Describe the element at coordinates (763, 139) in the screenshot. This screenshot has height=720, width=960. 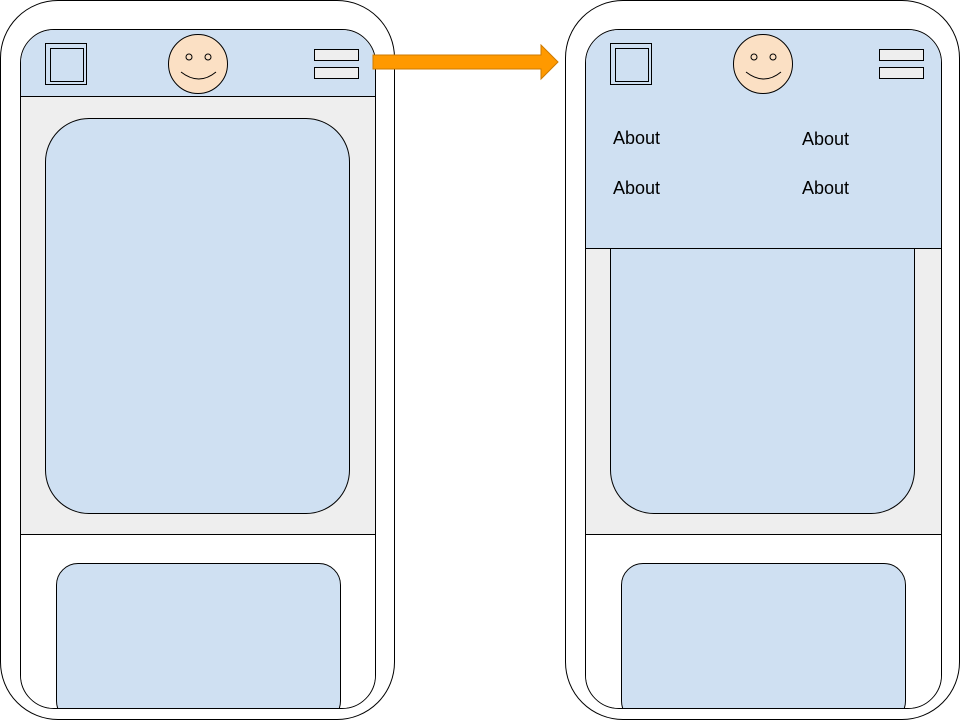
I see `expanded-menu-panel: About About About About` at that location.